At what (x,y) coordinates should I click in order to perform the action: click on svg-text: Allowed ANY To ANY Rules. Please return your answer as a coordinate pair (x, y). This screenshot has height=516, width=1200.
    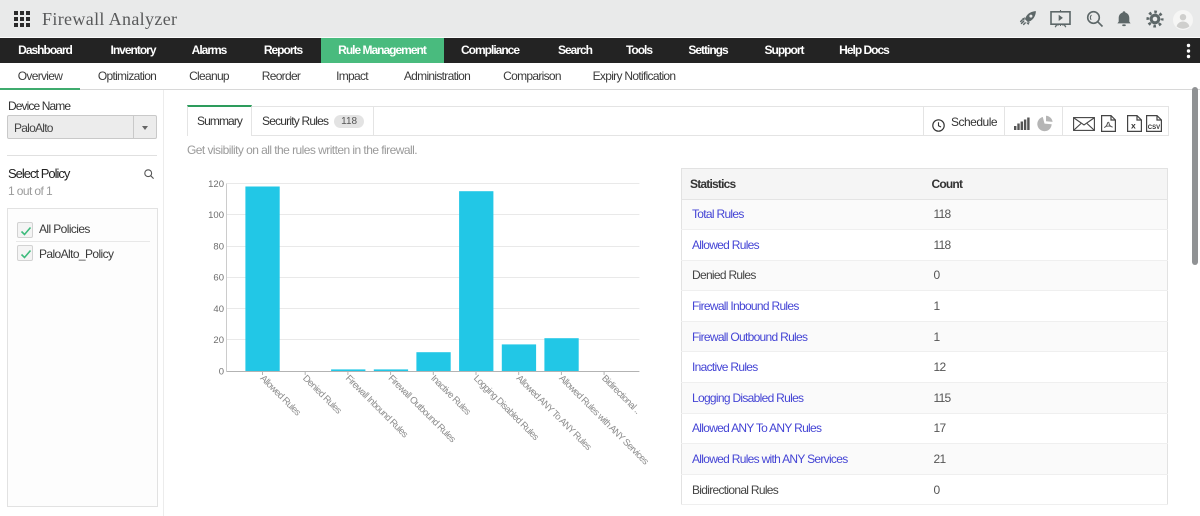
    Looking at the image, I should click on (554, 413).